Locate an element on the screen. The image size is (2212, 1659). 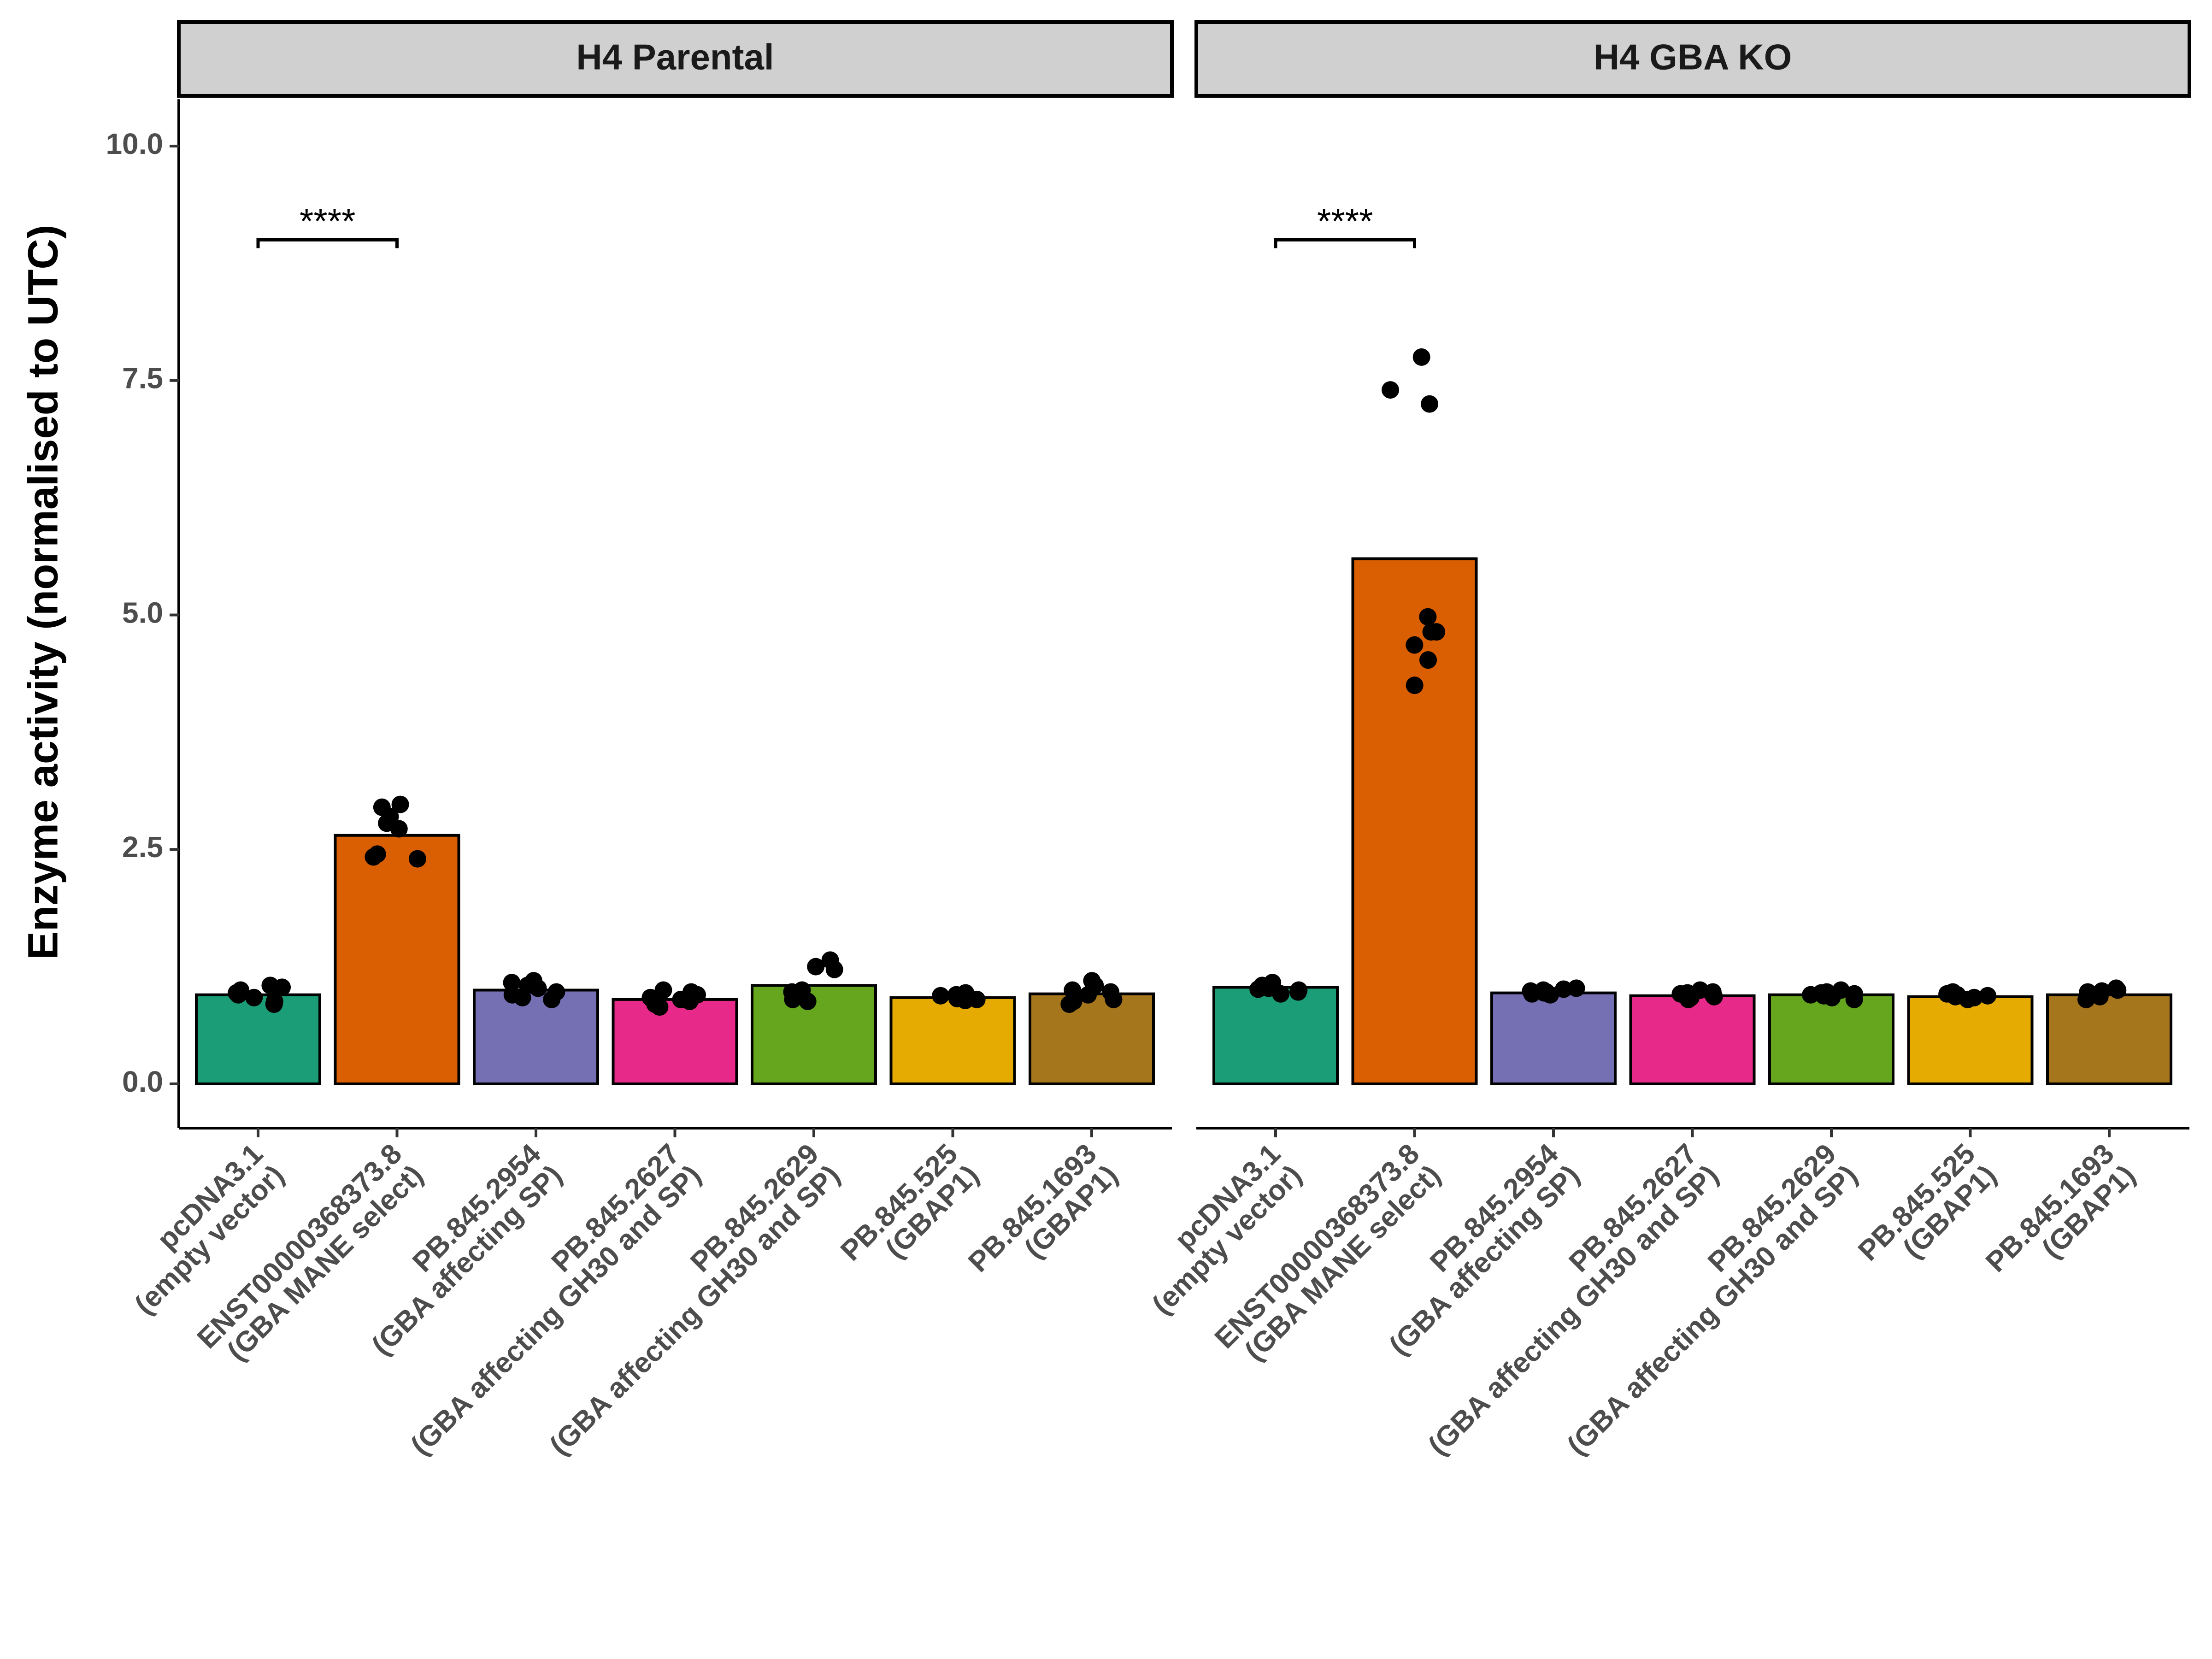
y-axis: 0.0 2.5 5.0 7.5 10.0 is located at coordinates (143, 613).